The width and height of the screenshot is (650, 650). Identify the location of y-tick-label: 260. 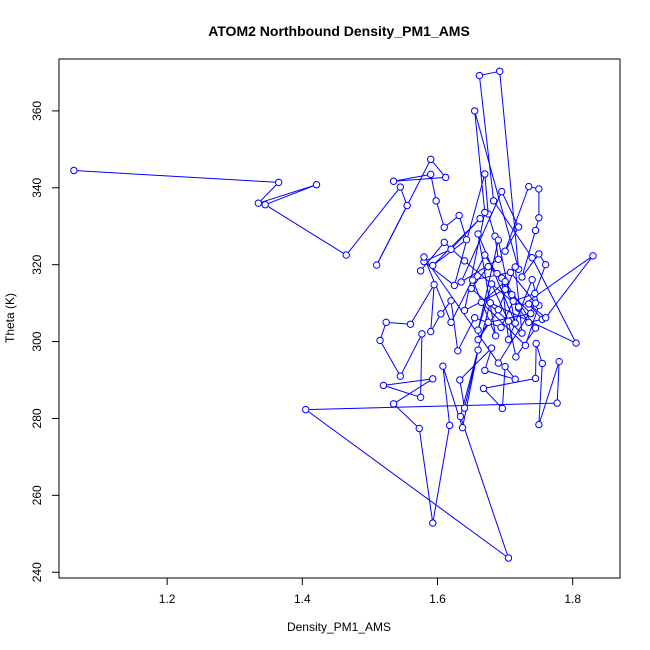
(37, 495).